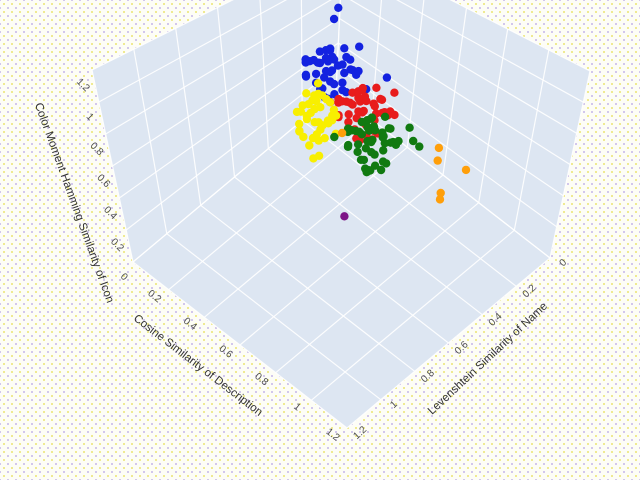  What do you see at coordinates (117, 245) in the screenshot?
I see `z-tick-label: 0.2` at bounding box center [117, 245].